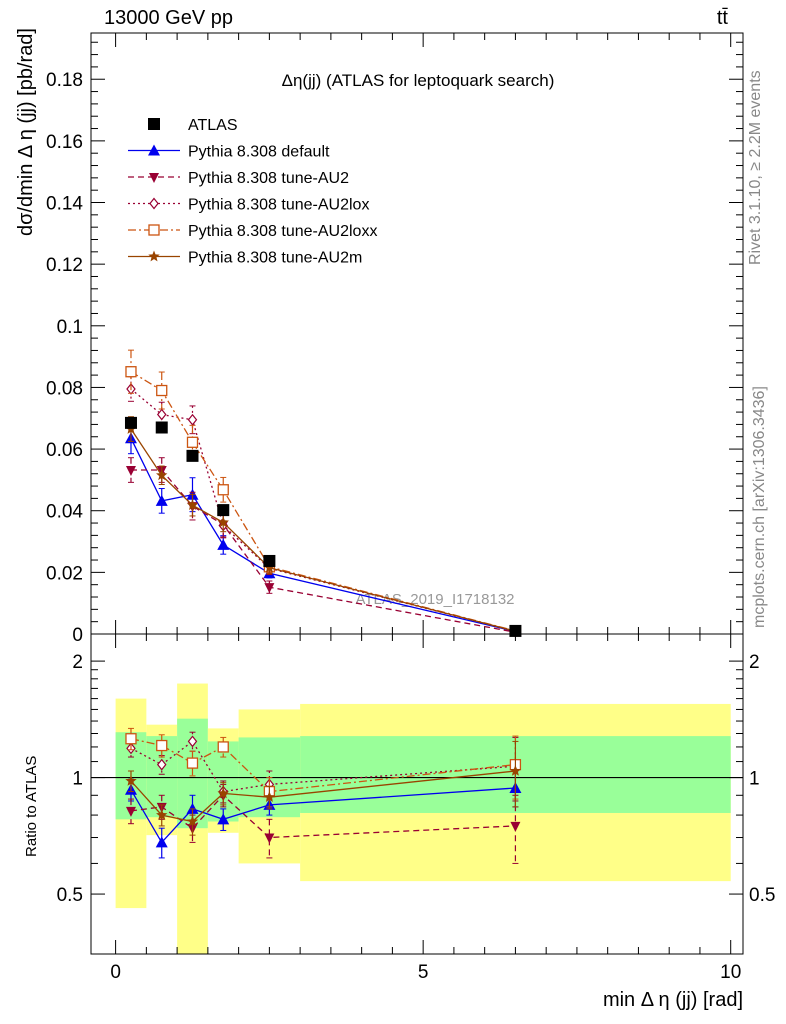 The height and width of the screenshot is (1024, 786). What do you see at coordinates (754, 779) in the screenshot?
I see `ratio-y-tick-label-right: 1` at bounding box center [754, 779].